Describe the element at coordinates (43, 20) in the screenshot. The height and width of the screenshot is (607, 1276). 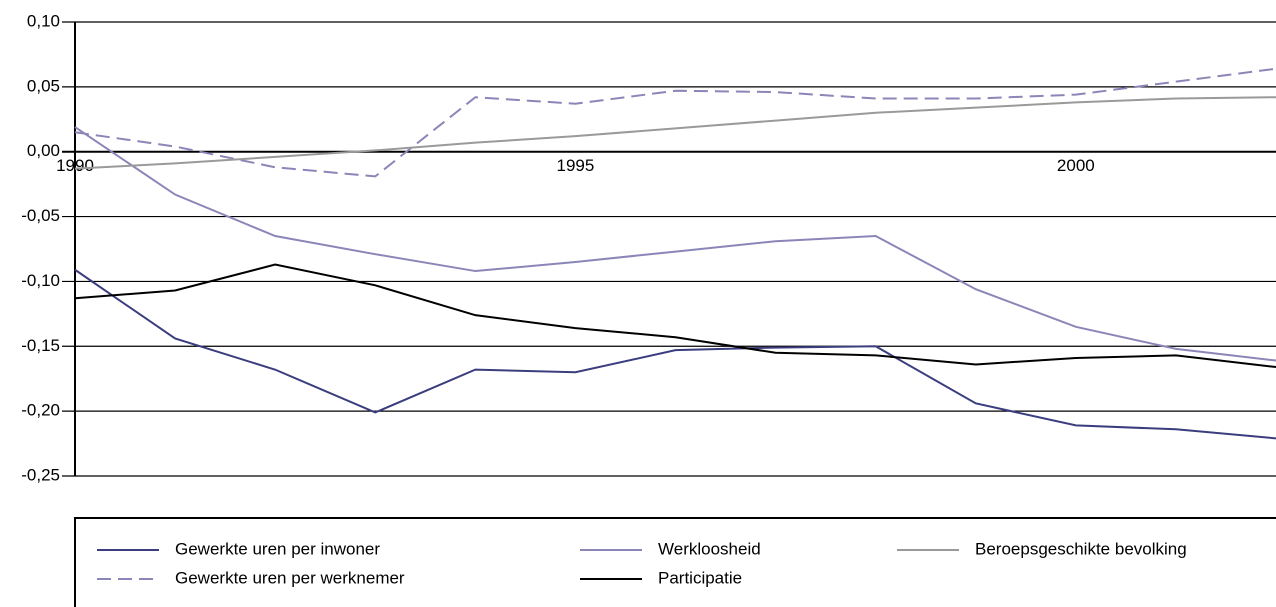
I see `y-tick-label: 0,10` at that location.